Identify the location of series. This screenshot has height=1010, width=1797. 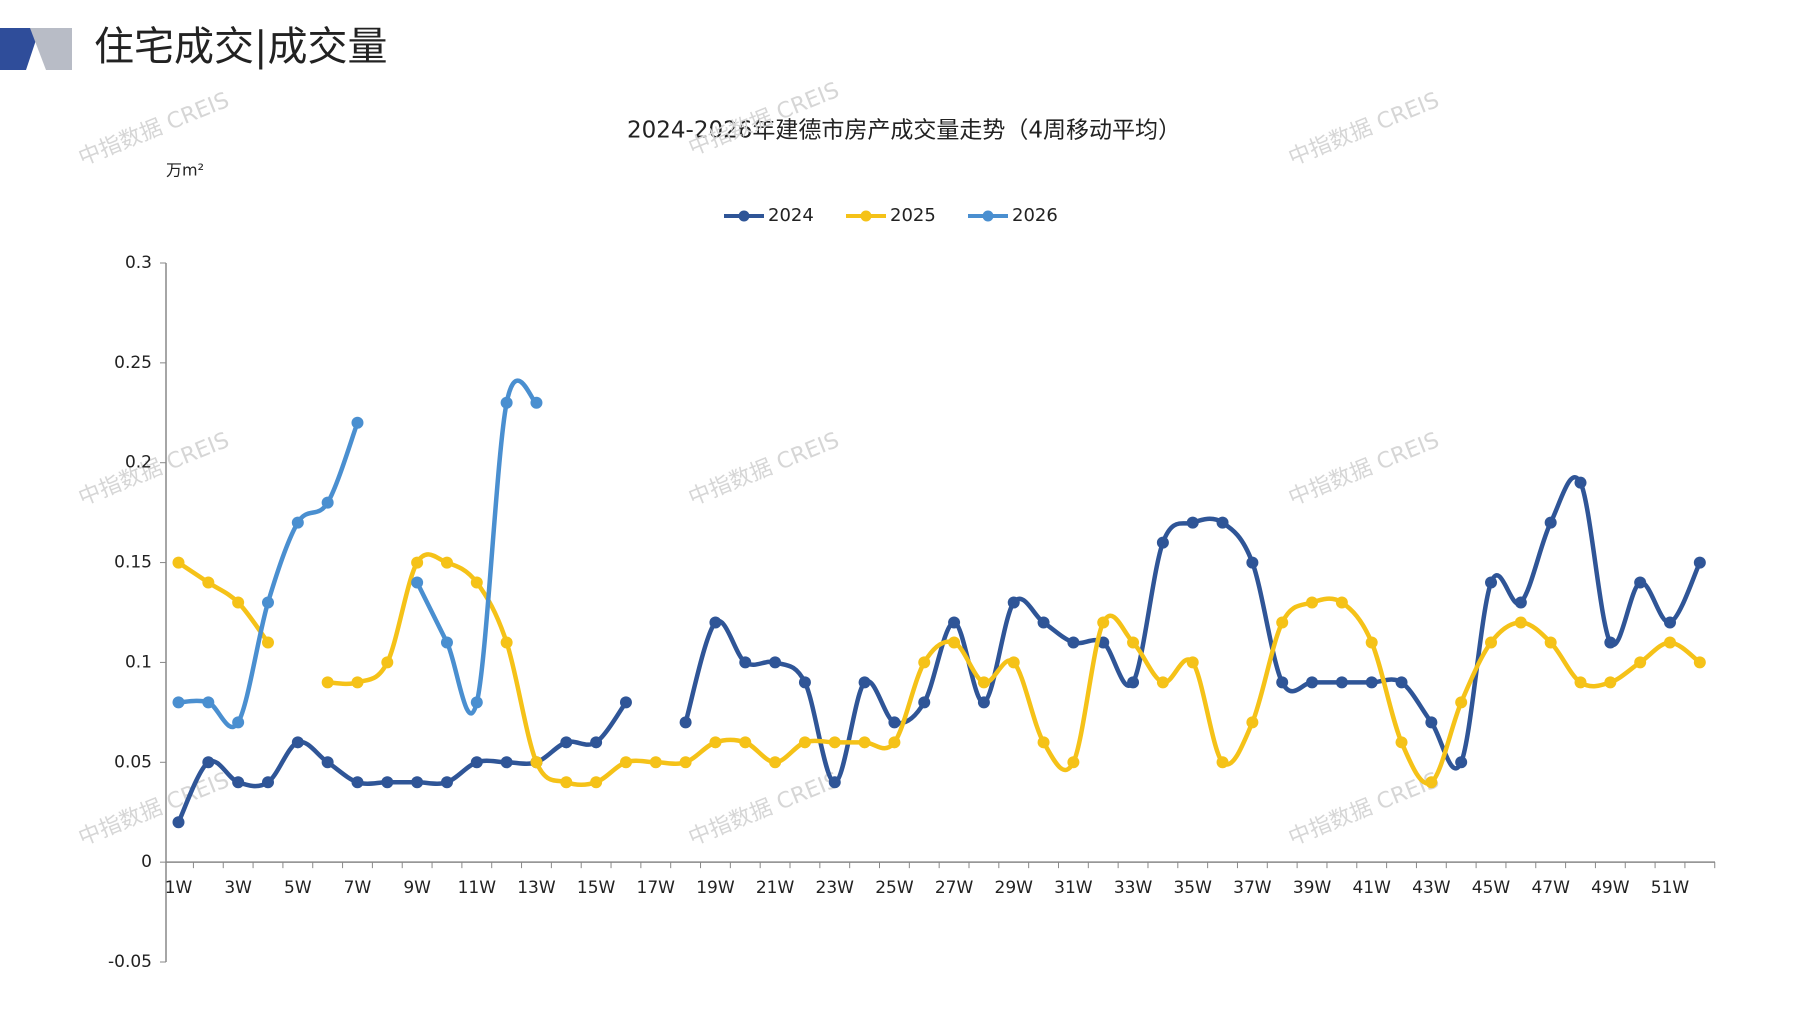
(357, 554).